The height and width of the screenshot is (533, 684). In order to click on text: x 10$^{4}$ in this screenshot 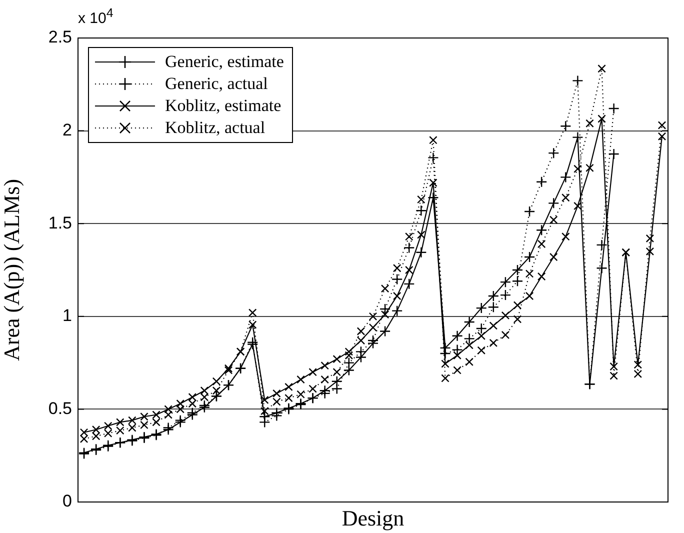, I will do `click(96, 16)`.